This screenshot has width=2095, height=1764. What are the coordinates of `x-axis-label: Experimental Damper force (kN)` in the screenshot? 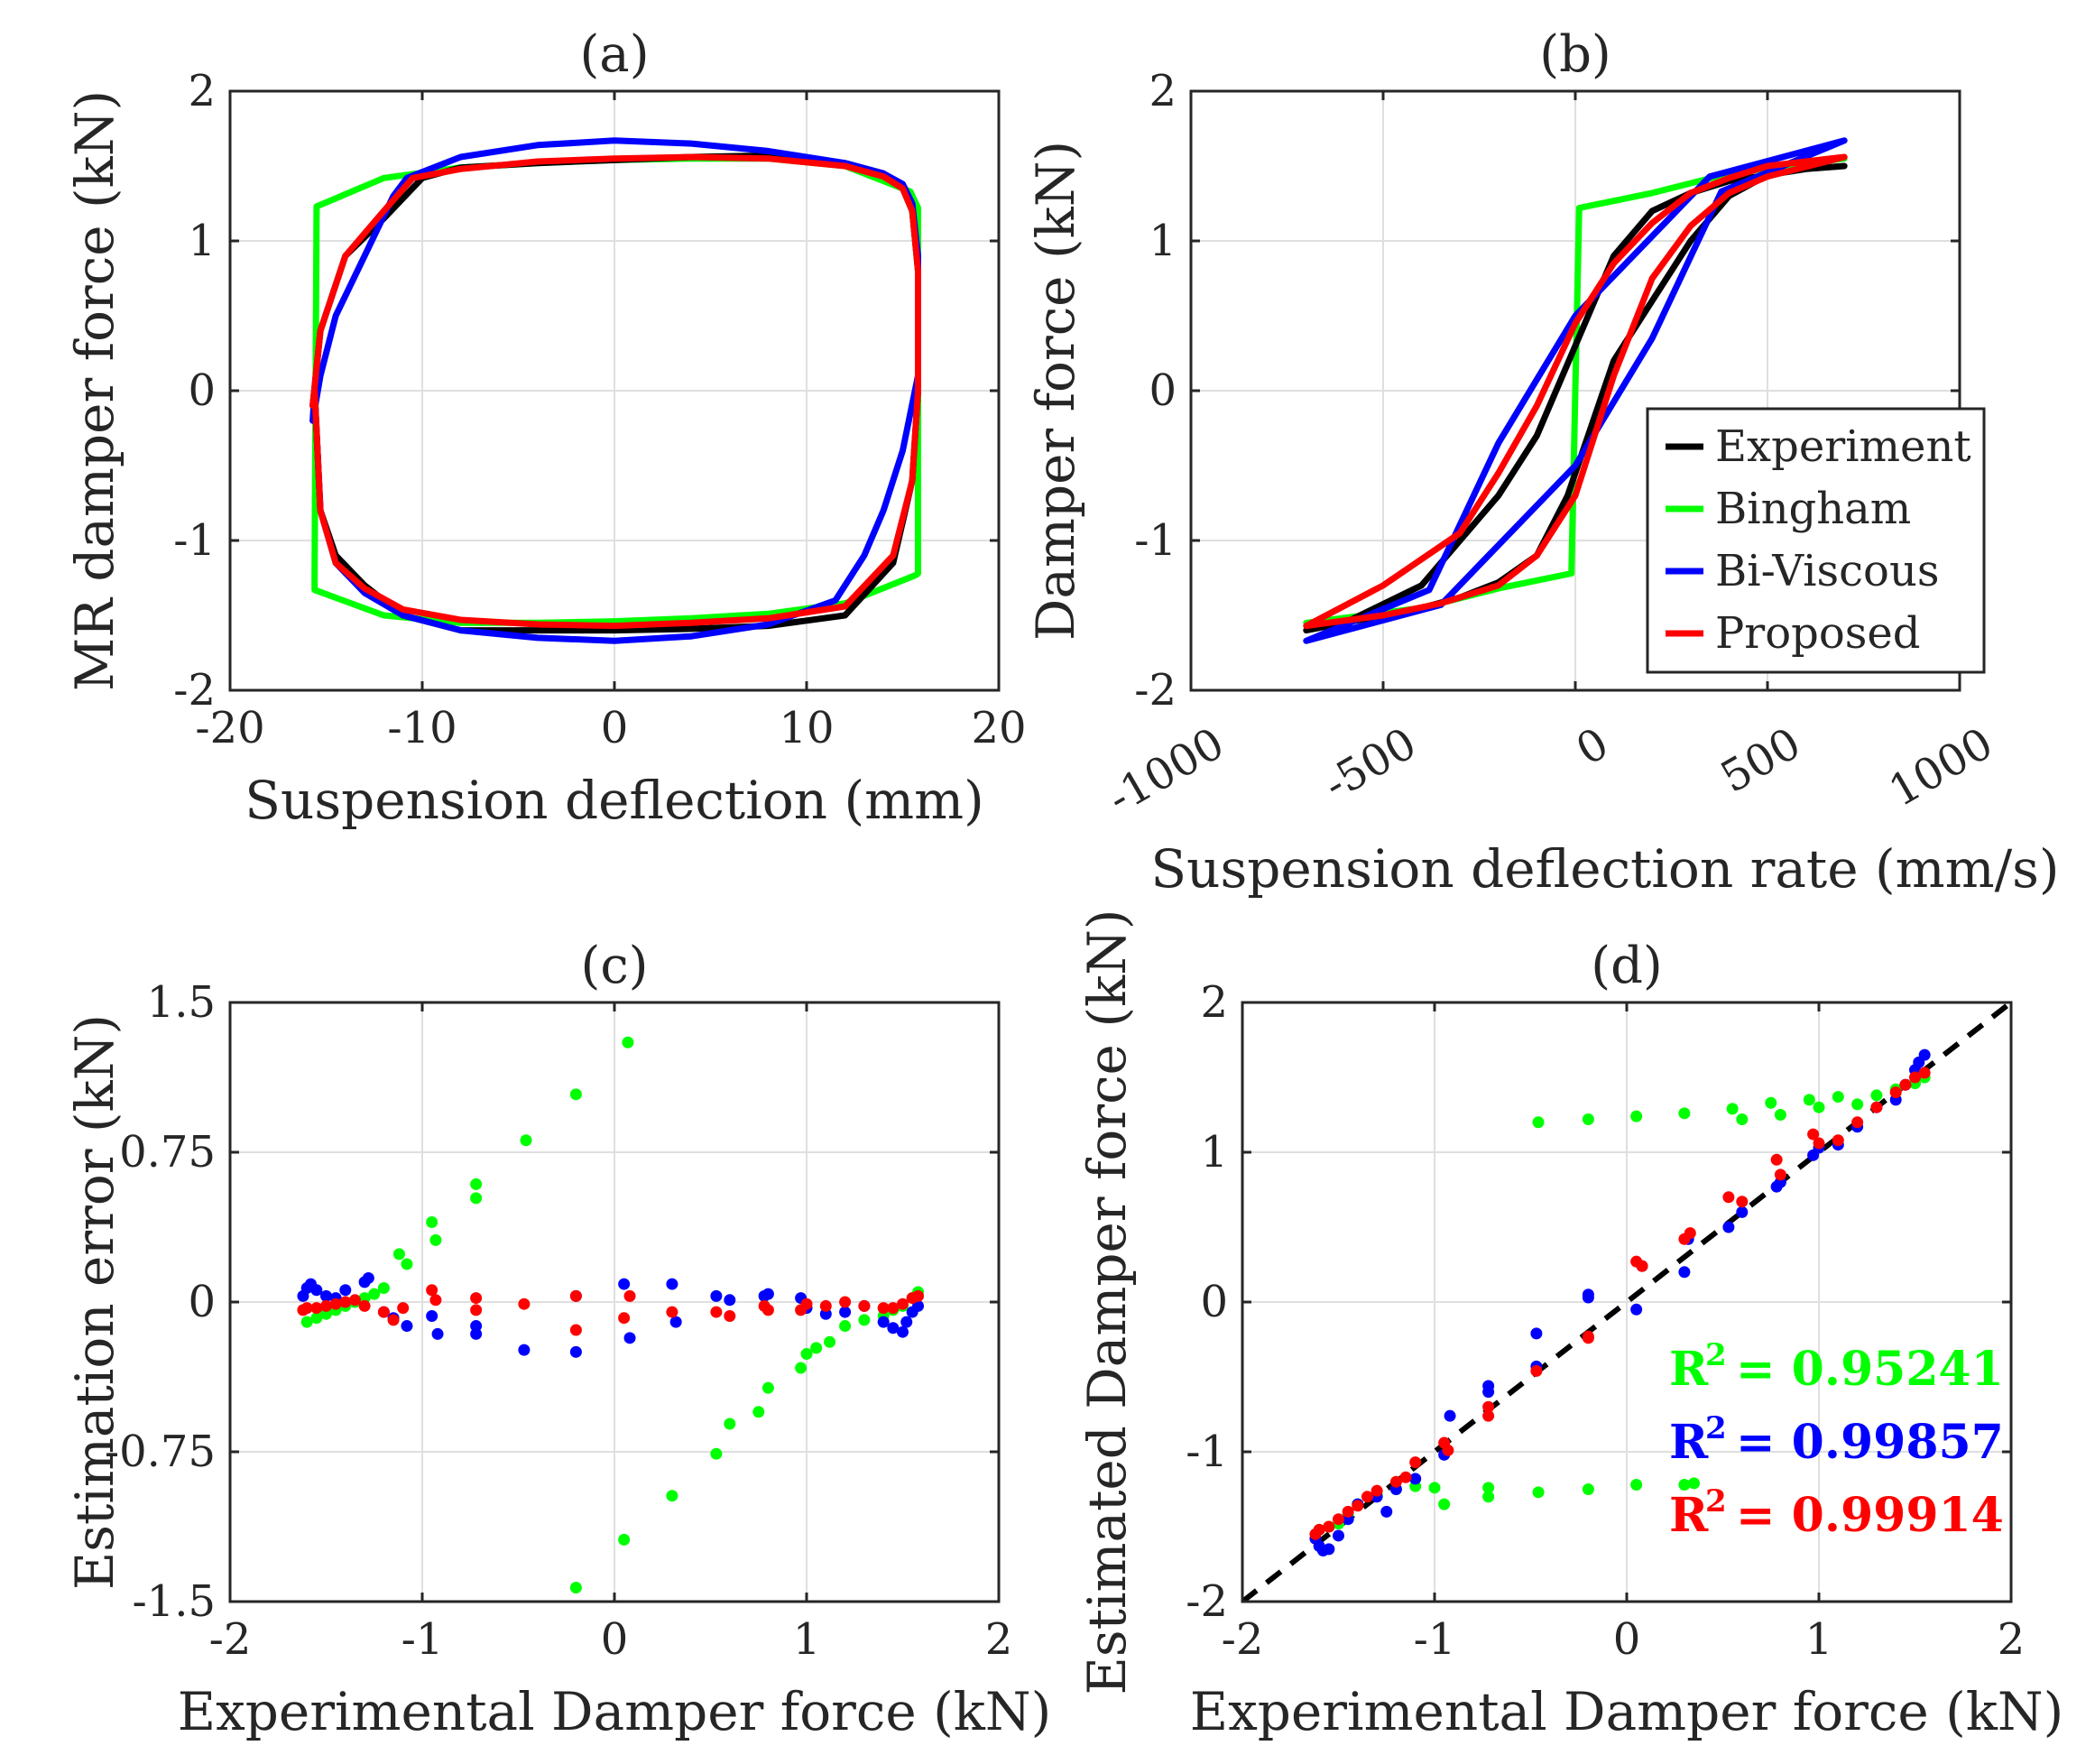 It's located at (1627, 1711).